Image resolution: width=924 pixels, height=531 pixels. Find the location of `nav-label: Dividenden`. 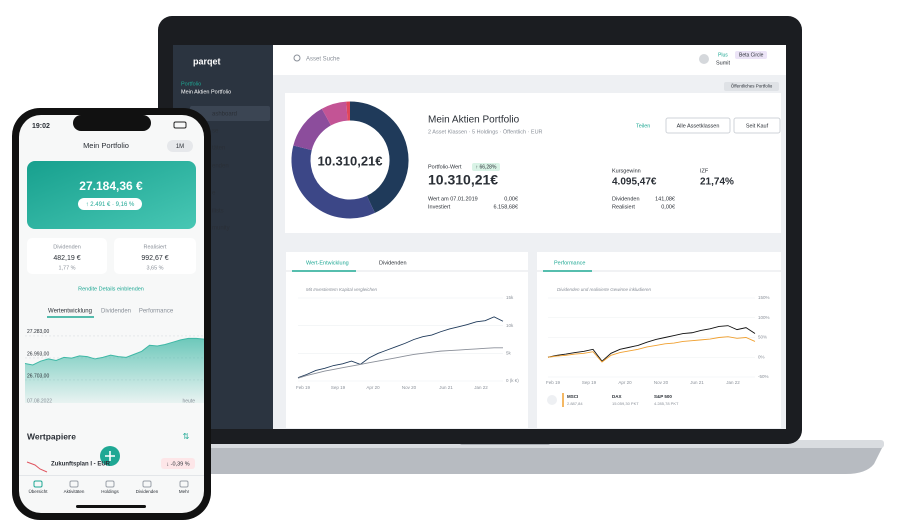

nav-label: Dividenden is located at coordinates (147, 491).